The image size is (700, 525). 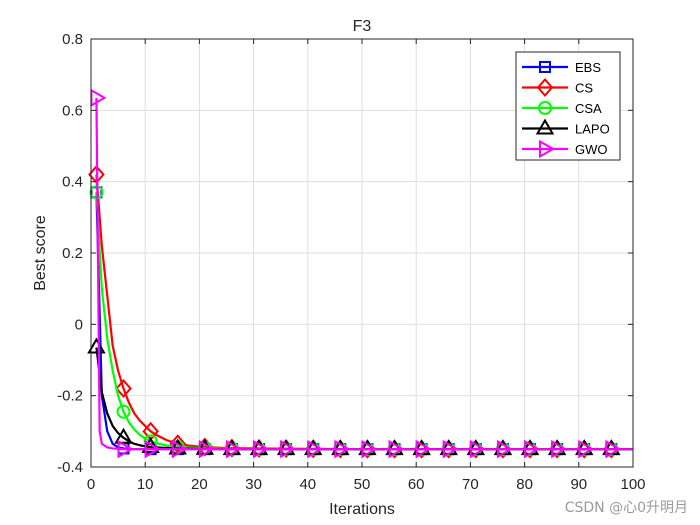 I want to click on y-tick-label: -0.2, so click(x=70, y=396).